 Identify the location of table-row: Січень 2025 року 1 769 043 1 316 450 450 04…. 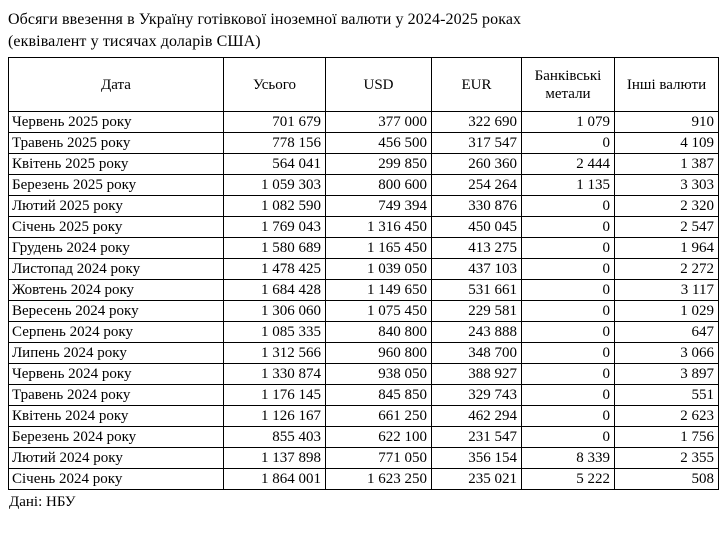
(363, 227).